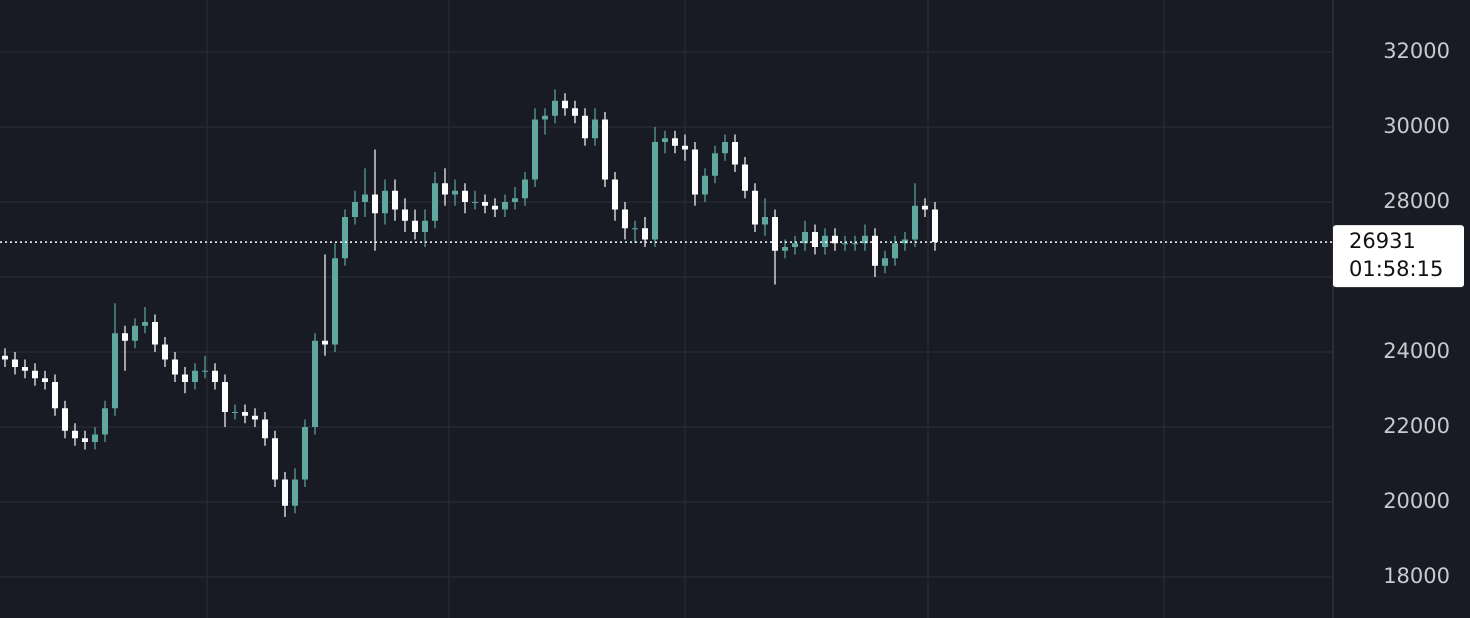  I want to click on y-tick-label: 32000, so click(1416, 51).